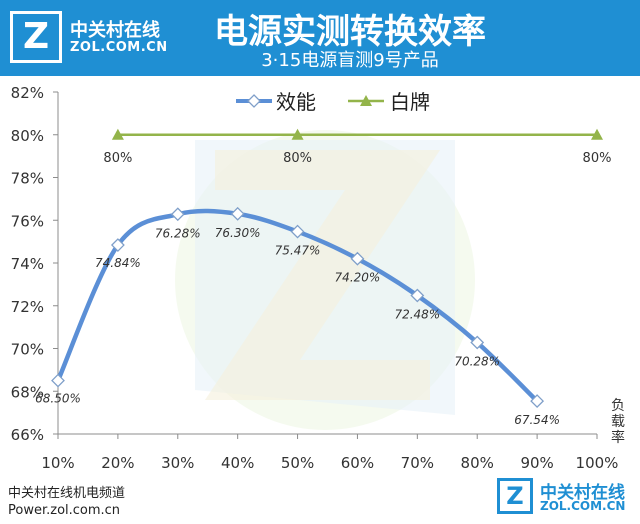  Describe the element at coordinates (350, 32) in the screenshot. I see `chart-title: 电源实测转换效率` at that location.